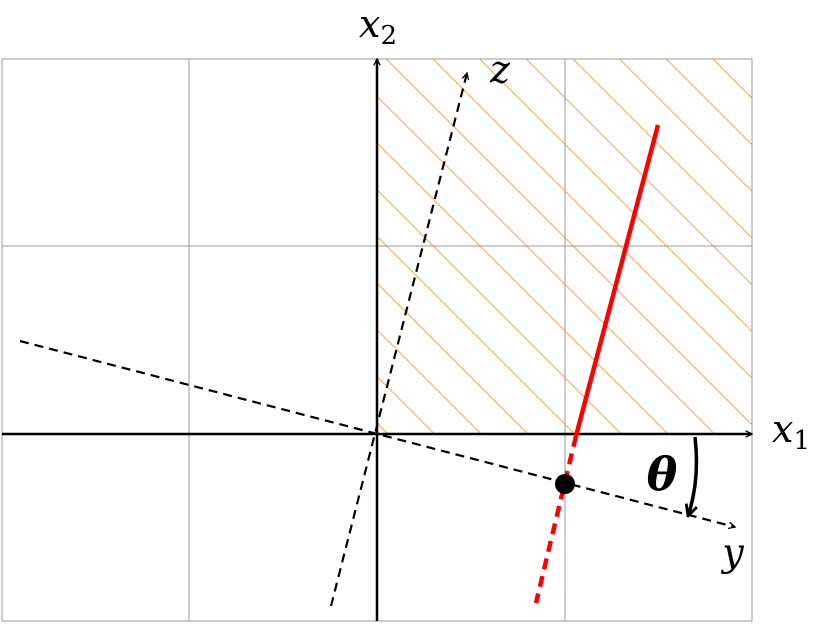 The height and width of the screenshot is (624, 832). What do you see at coordinates (500, 70) in the screenshot?
I see `z-label: z` at bounding box center [500, 70].